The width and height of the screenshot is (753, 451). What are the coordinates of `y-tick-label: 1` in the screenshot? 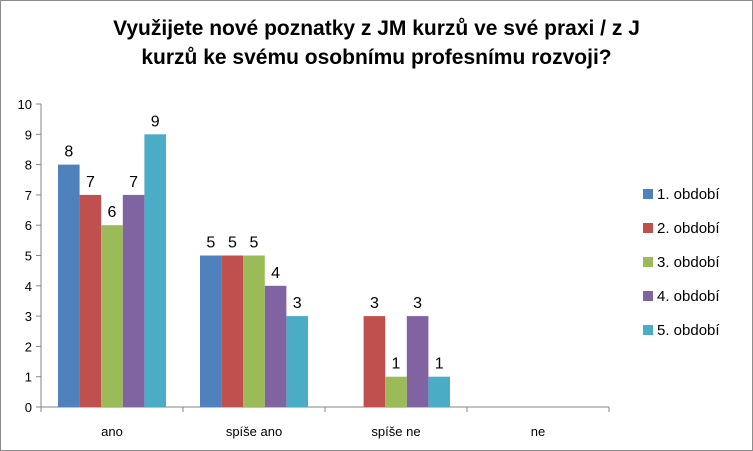 It's located at (28, 377).